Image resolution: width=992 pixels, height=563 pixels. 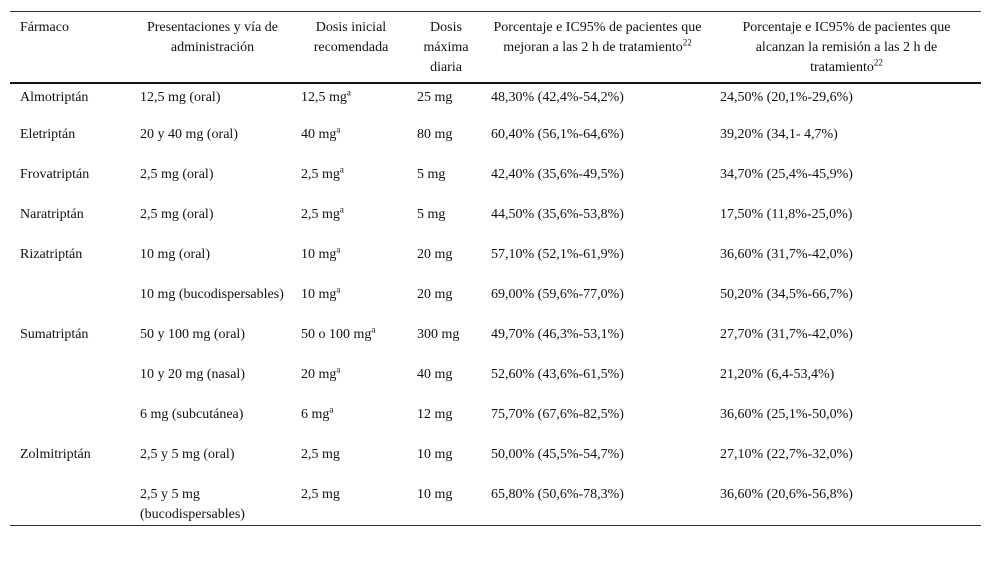 I want to click on remission-rate: 24,50% (20,1%-29,6%), so click(x=786, y=97).